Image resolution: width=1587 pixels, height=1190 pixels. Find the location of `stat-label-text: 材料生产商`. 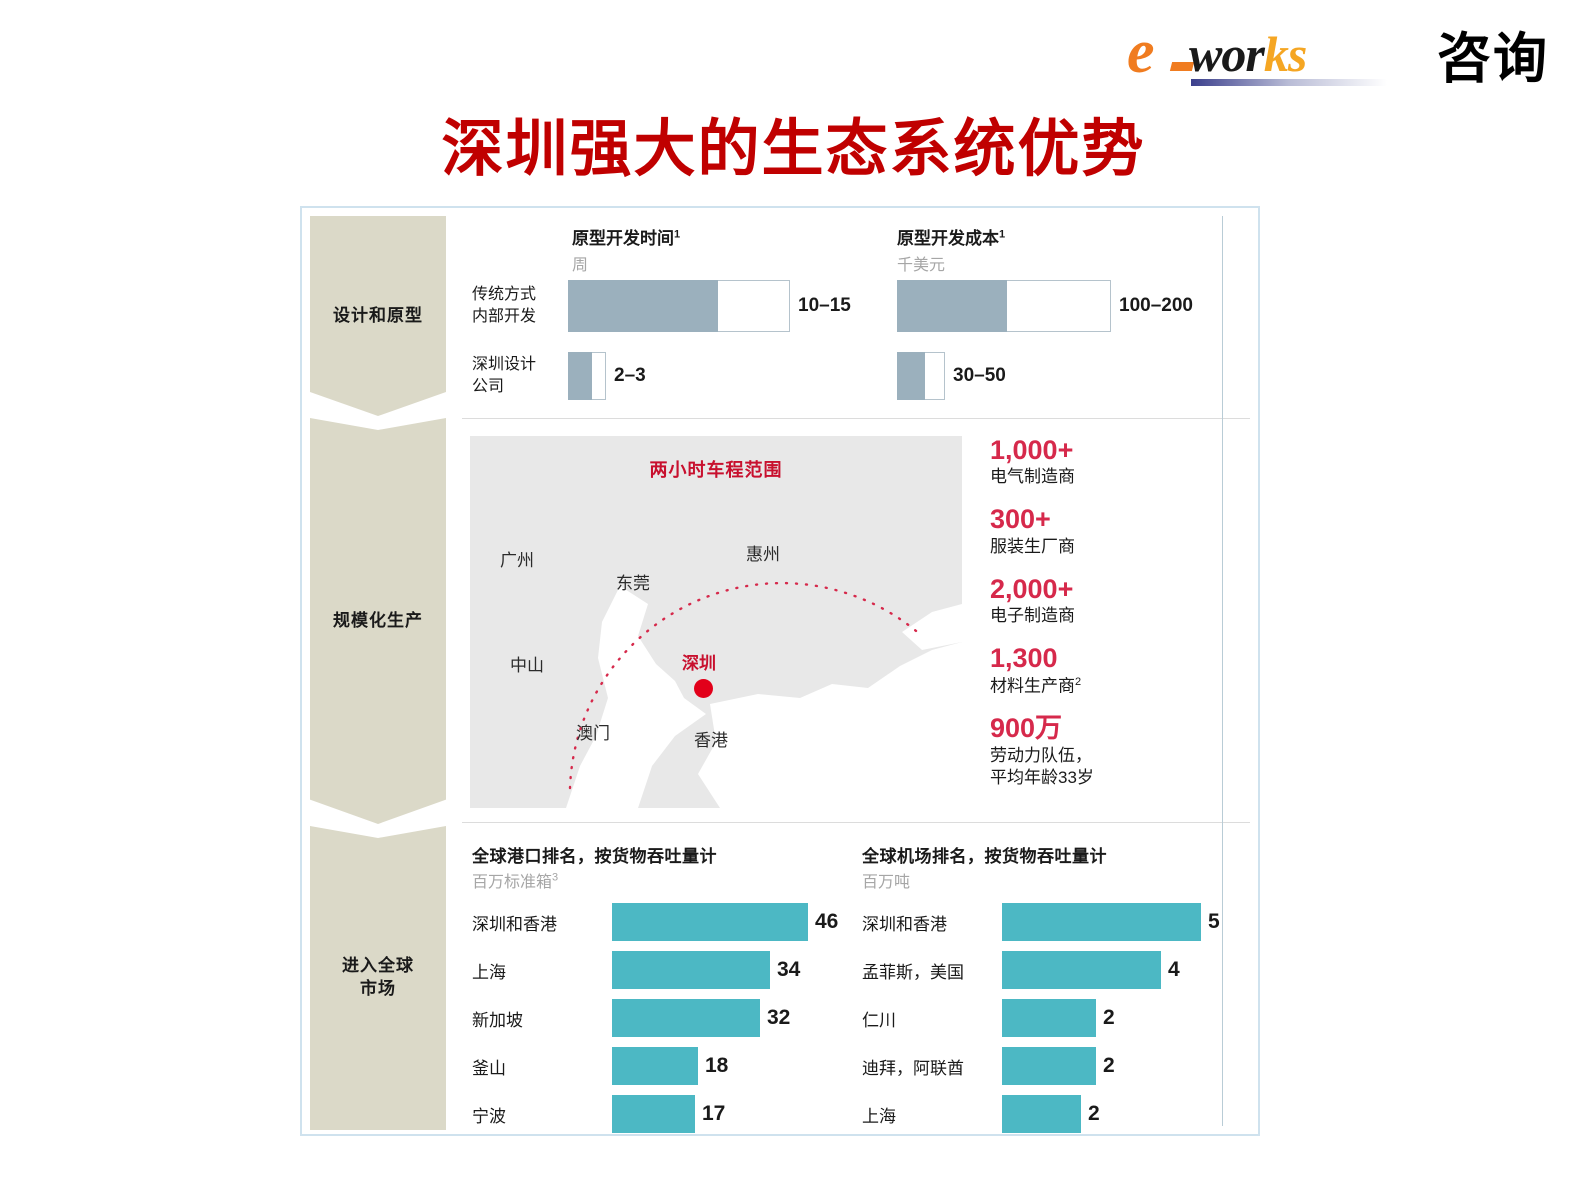

stat-label-text: 材料生产商 is located at coordinates (1032, 686).